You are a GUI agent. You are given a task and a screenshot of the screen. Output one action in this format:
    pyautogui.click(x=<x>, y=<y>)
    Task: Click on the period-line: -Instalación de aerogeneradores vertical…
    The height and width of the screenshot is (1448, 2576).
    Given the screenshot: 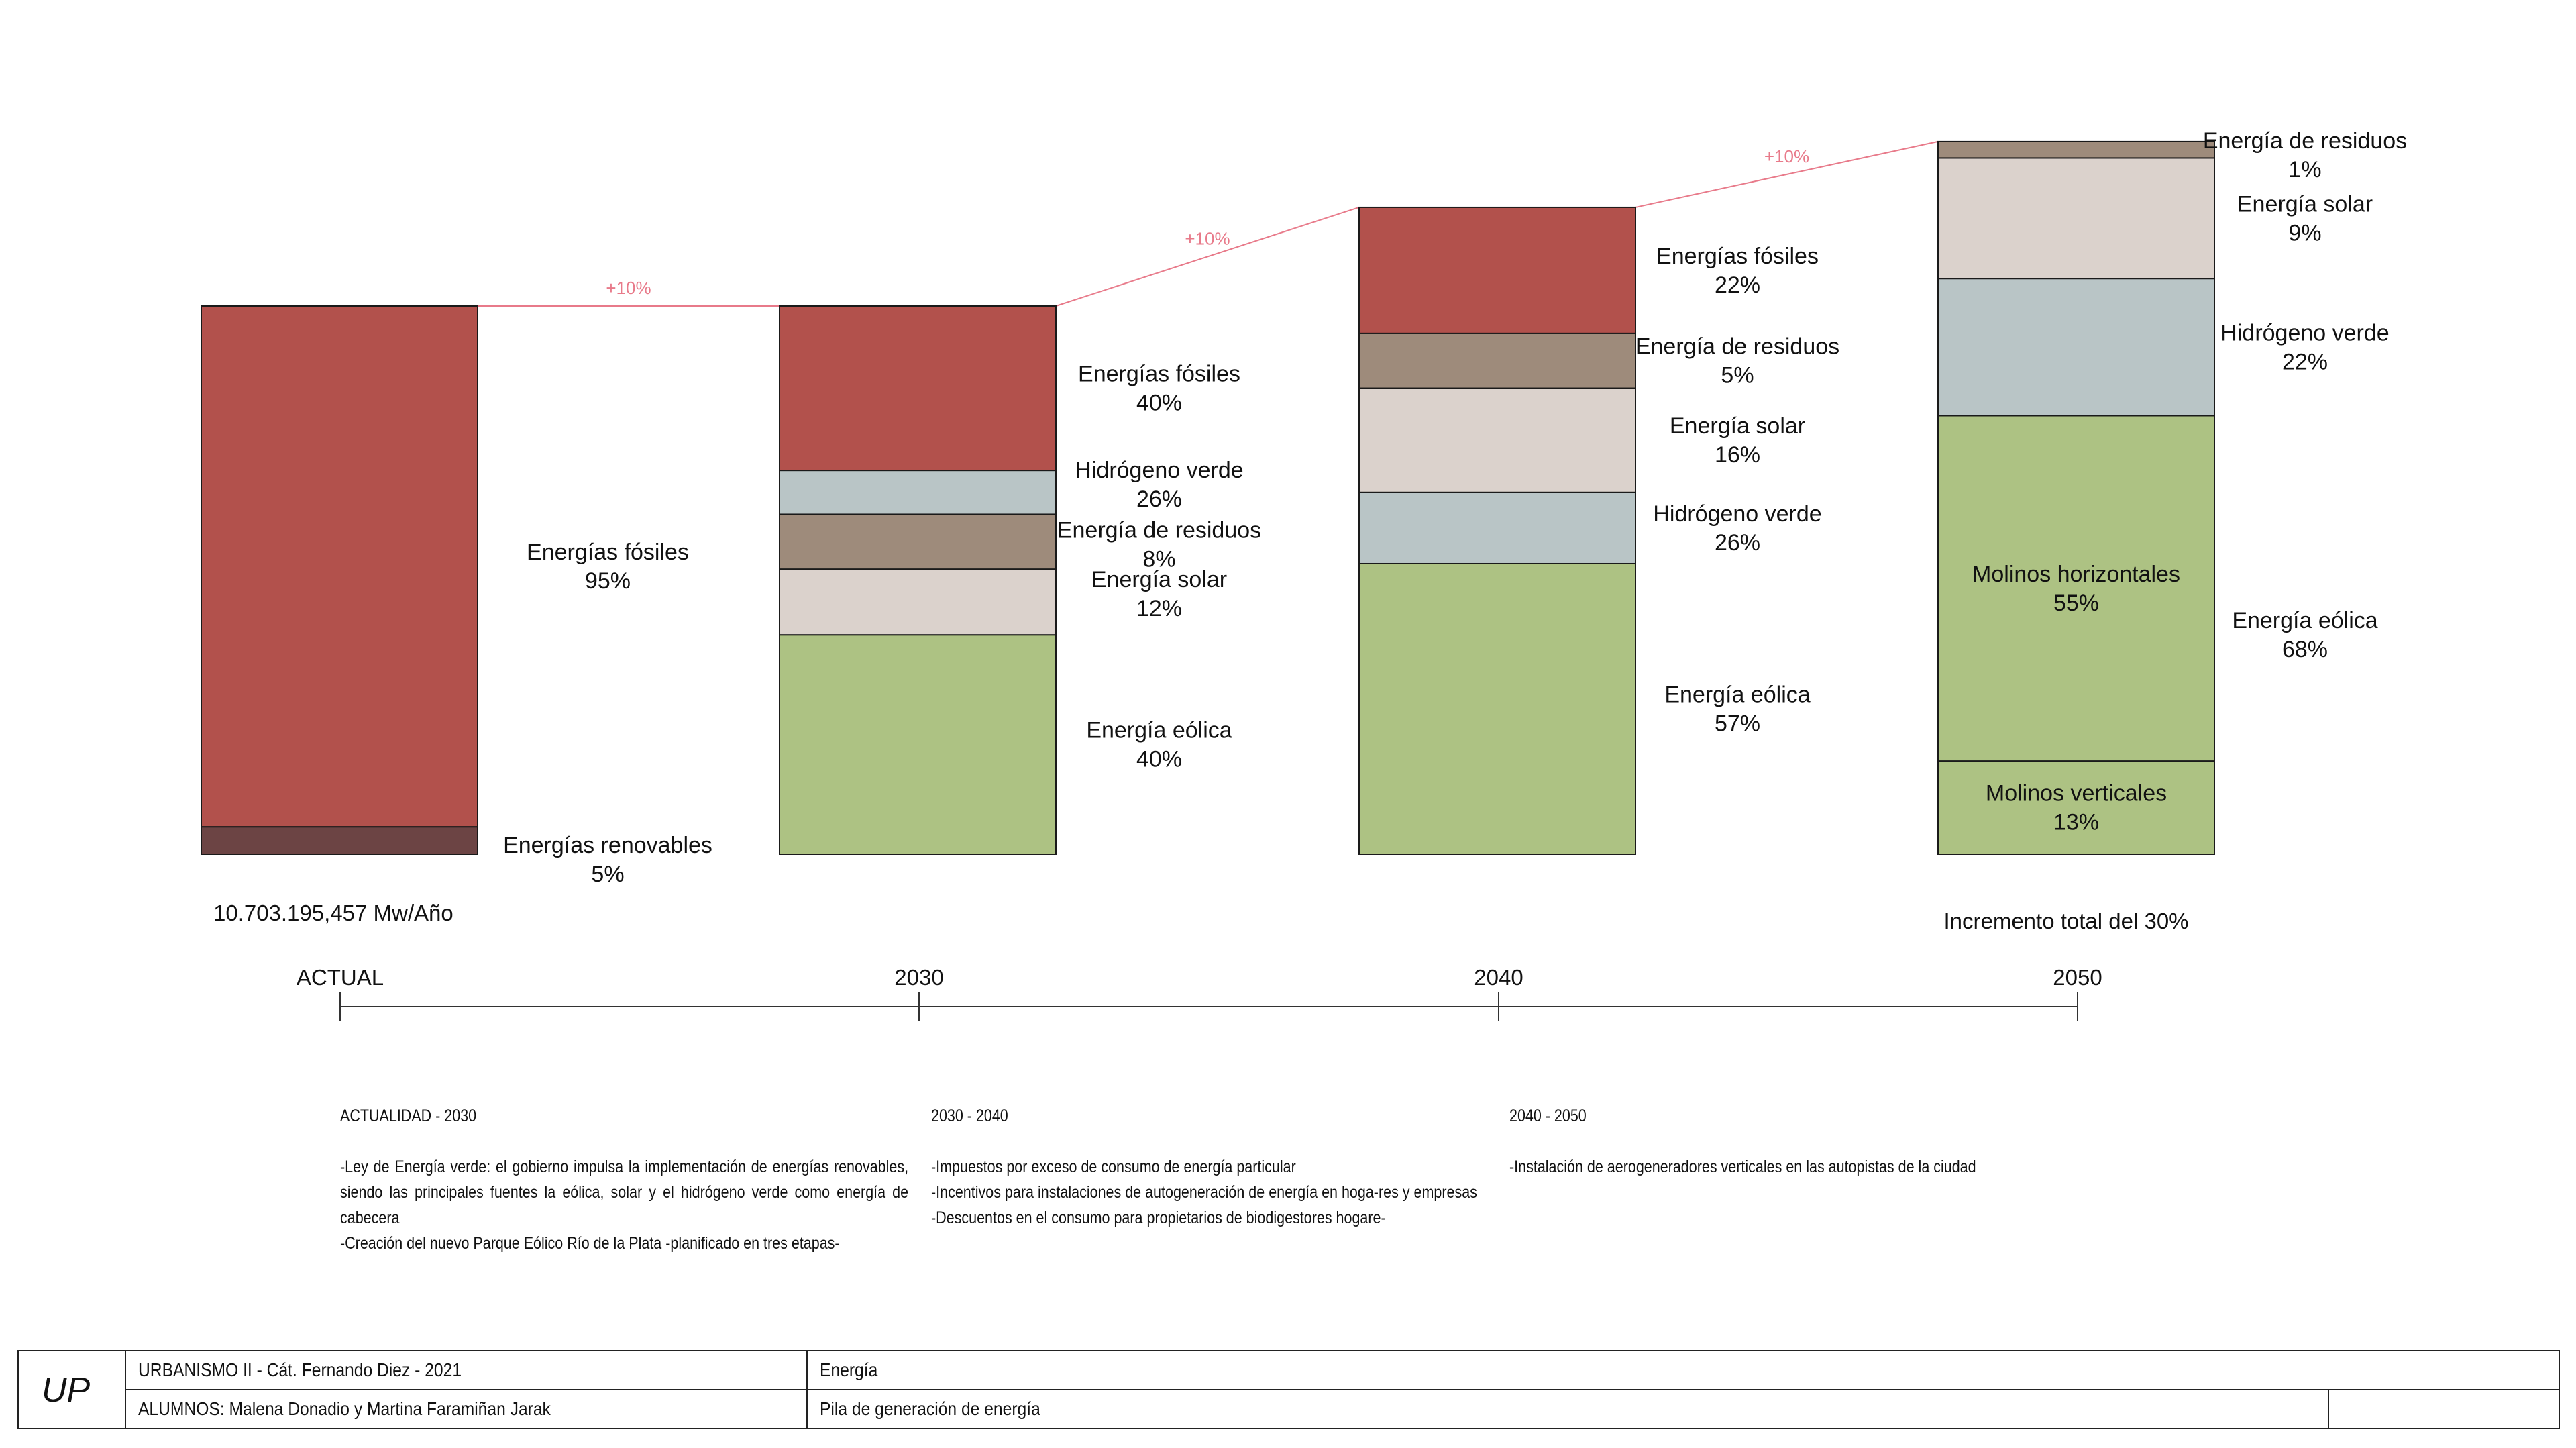 What is the action you would take?
    pyautogui.click(x=1742, y=1166)
    